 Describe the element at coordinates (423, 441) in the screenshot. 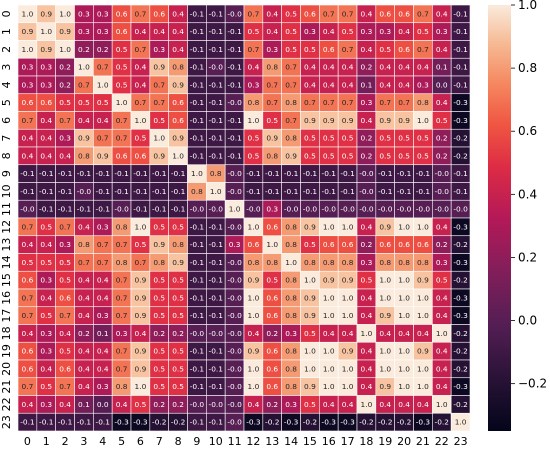

I see `x-tick-label: 21` at that location.